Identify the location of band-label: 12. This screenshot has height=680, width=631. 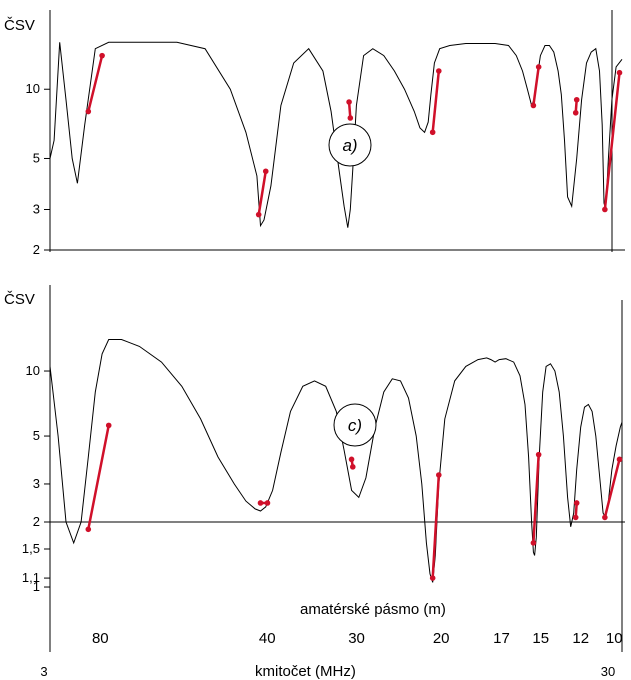
(580, 638).